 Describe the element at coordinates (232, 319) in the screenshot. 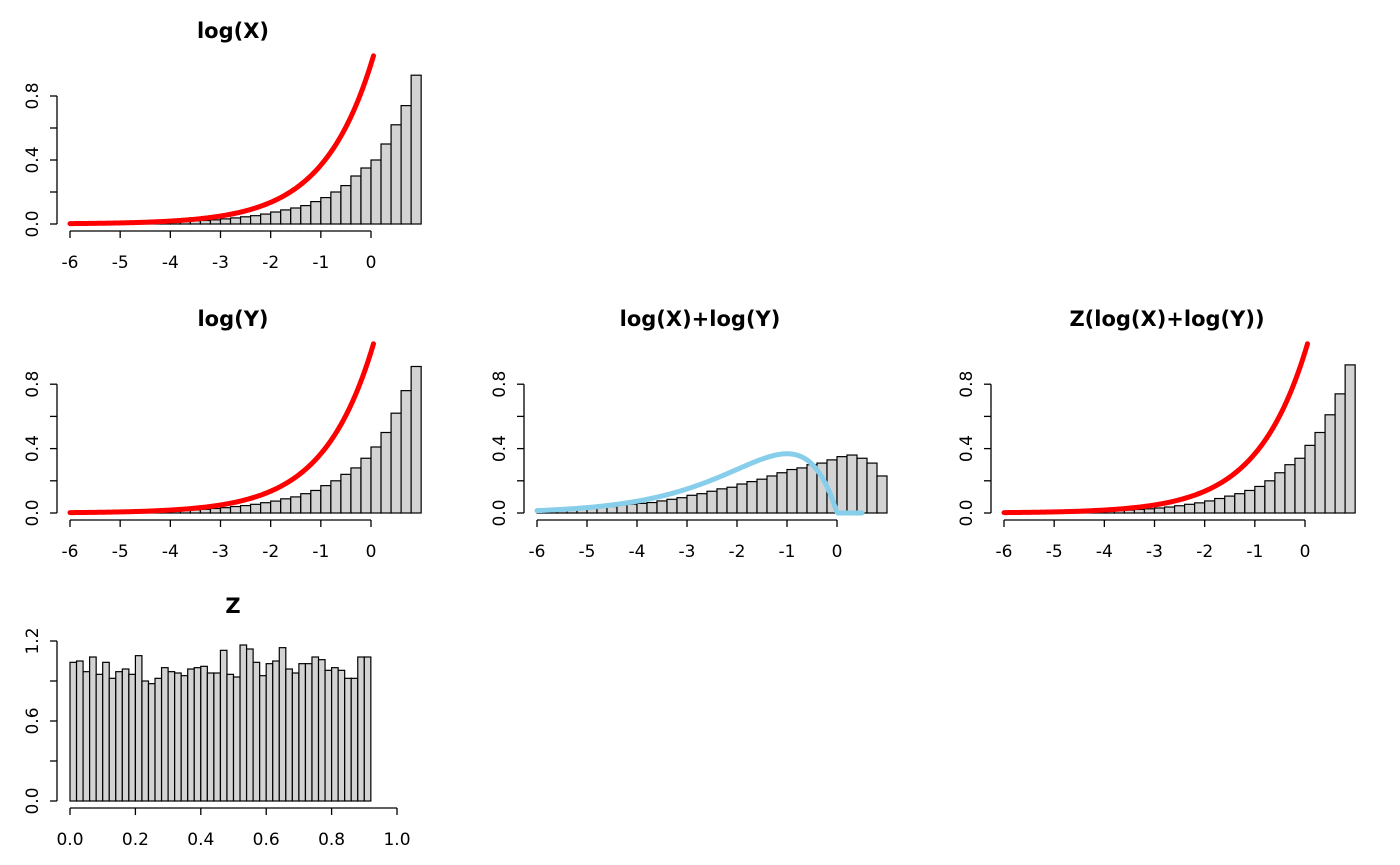

I see `panel-title: log(Y)` at that location.